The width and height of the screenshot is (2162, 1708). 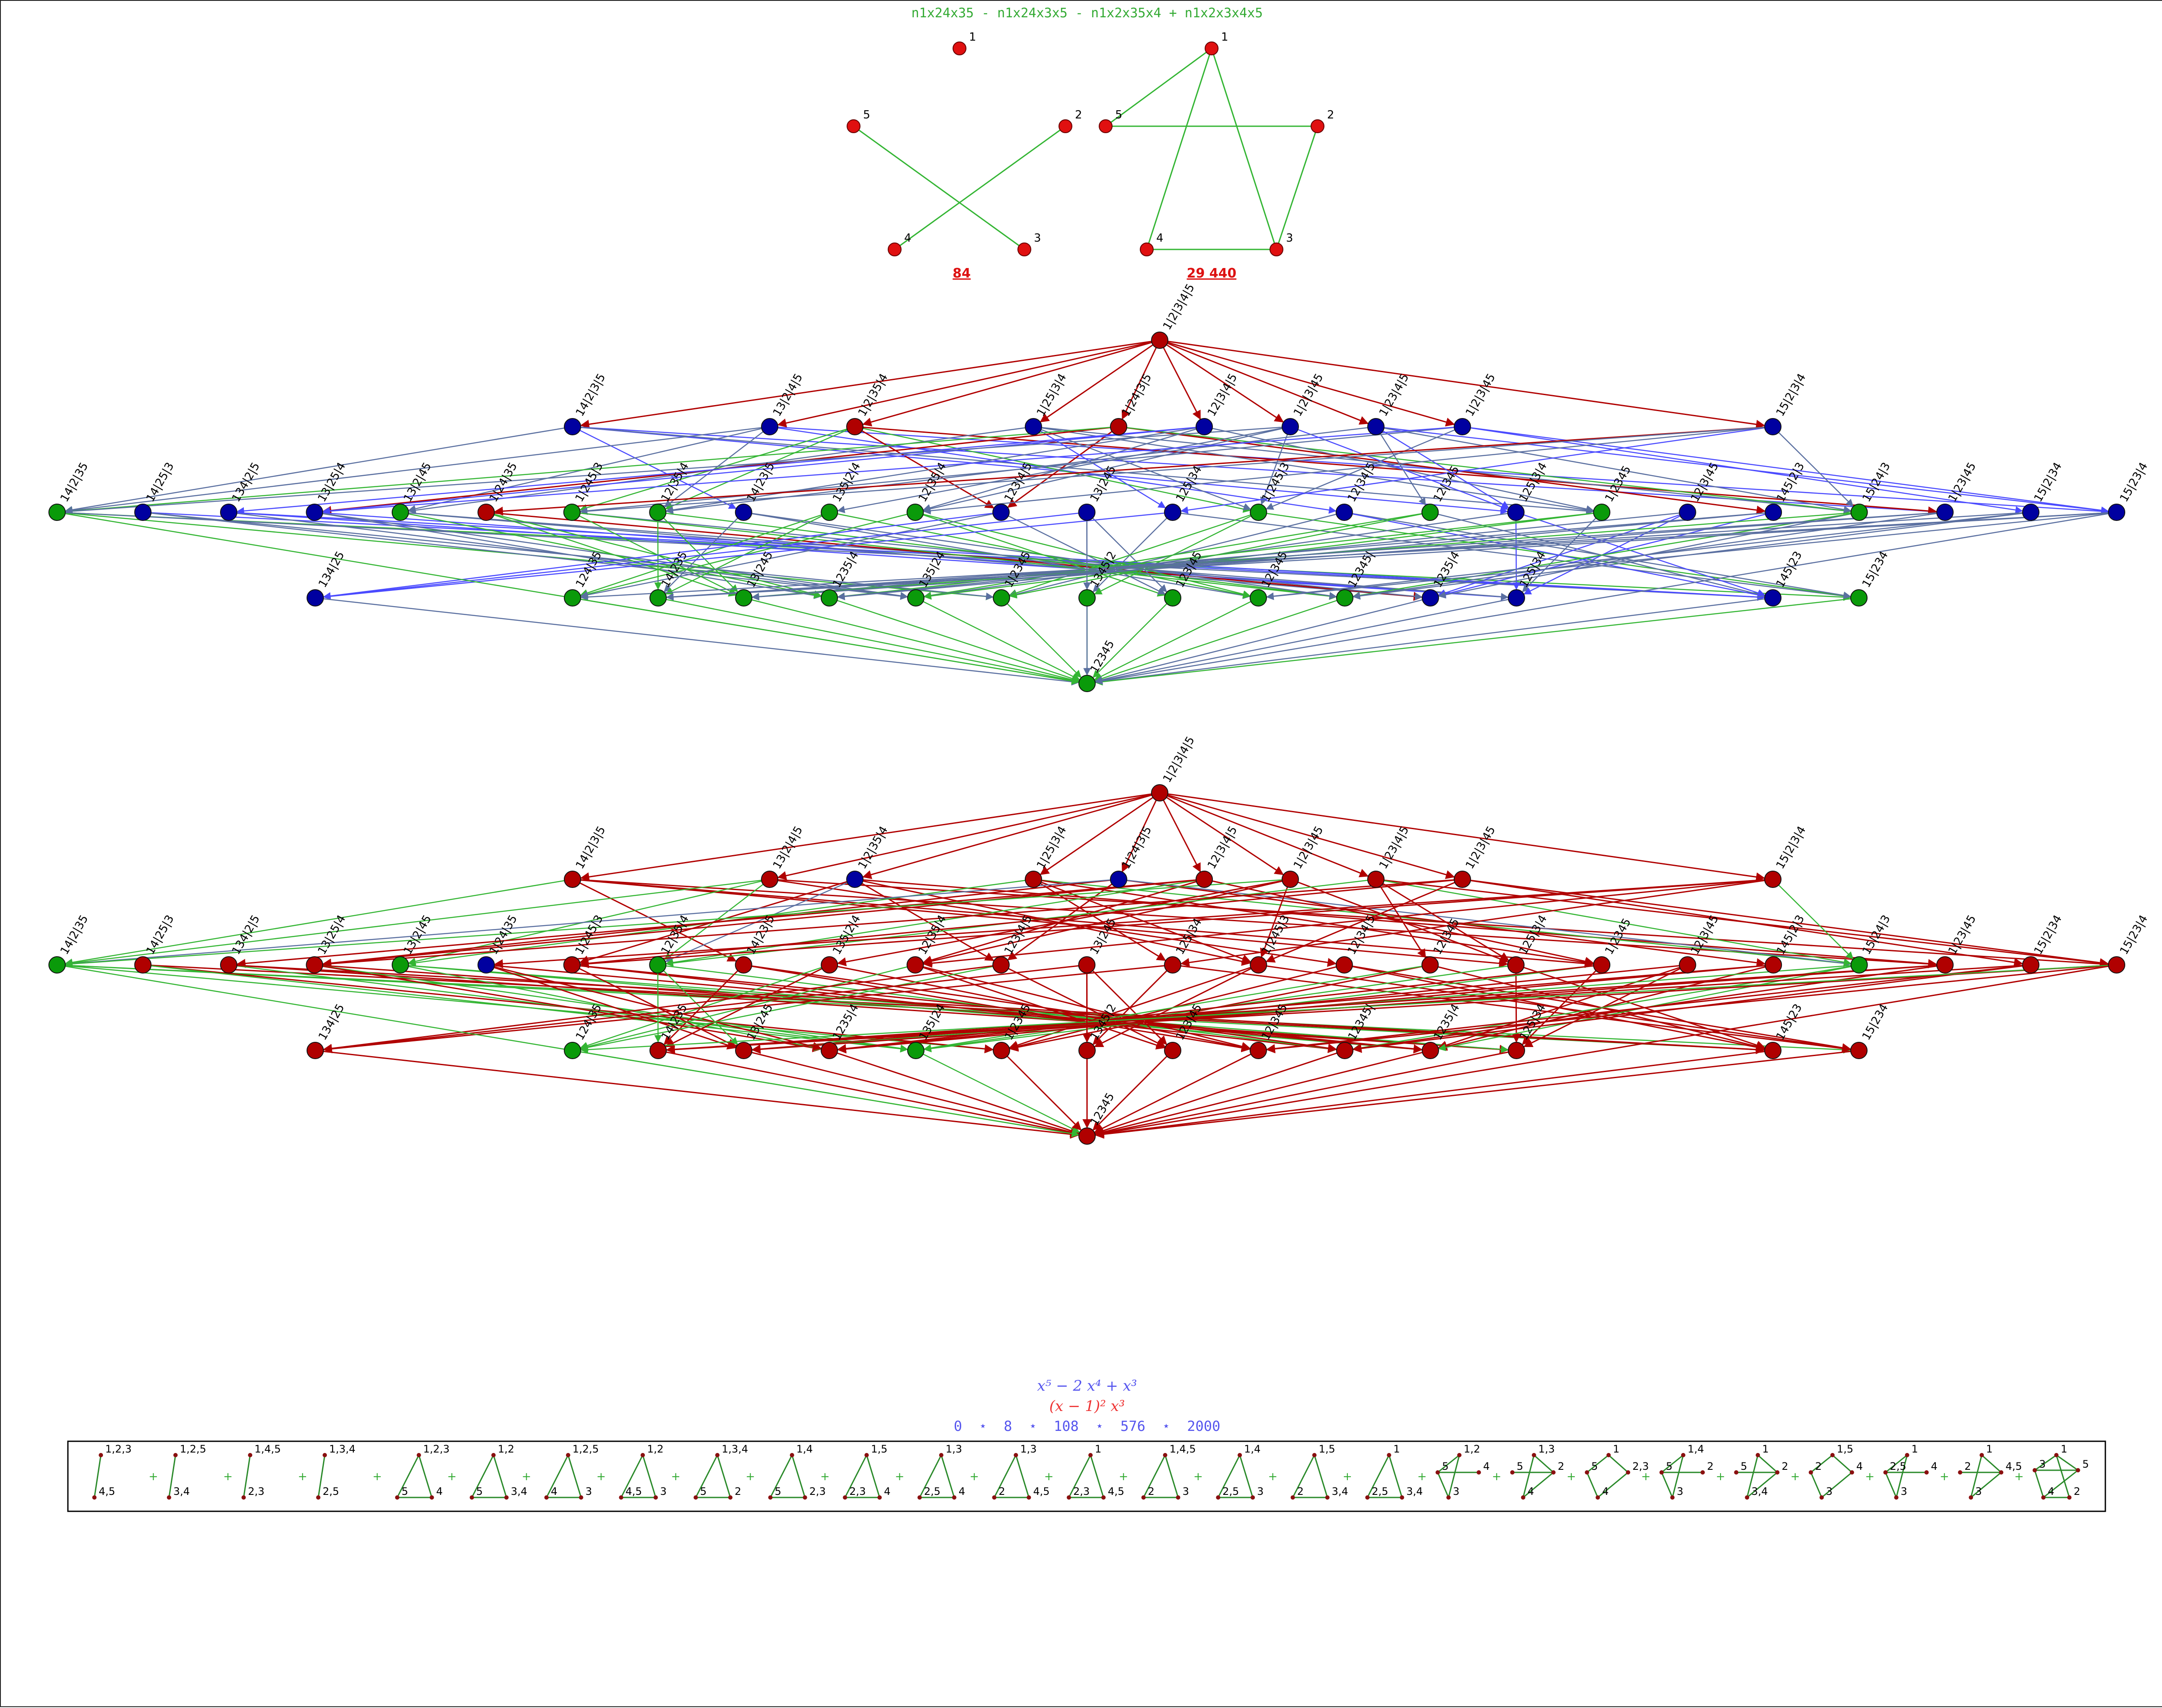 What do you see at coordinates (1790, 935) in the screenshot?
I see `lattice-bottom-rank2-label: 145|2|3` at bounding box center [1790, 935].